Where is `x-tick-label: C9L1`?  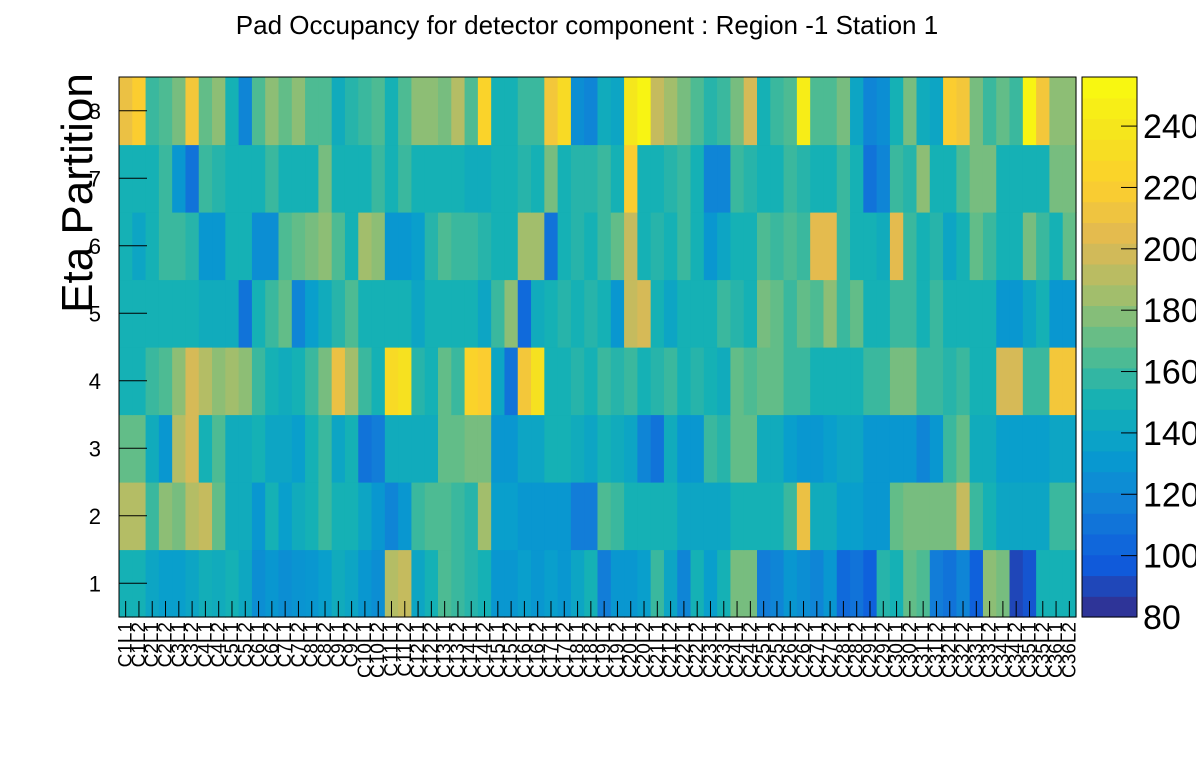 x-tick-label: C9L1 is located at coordinates (338, 644).